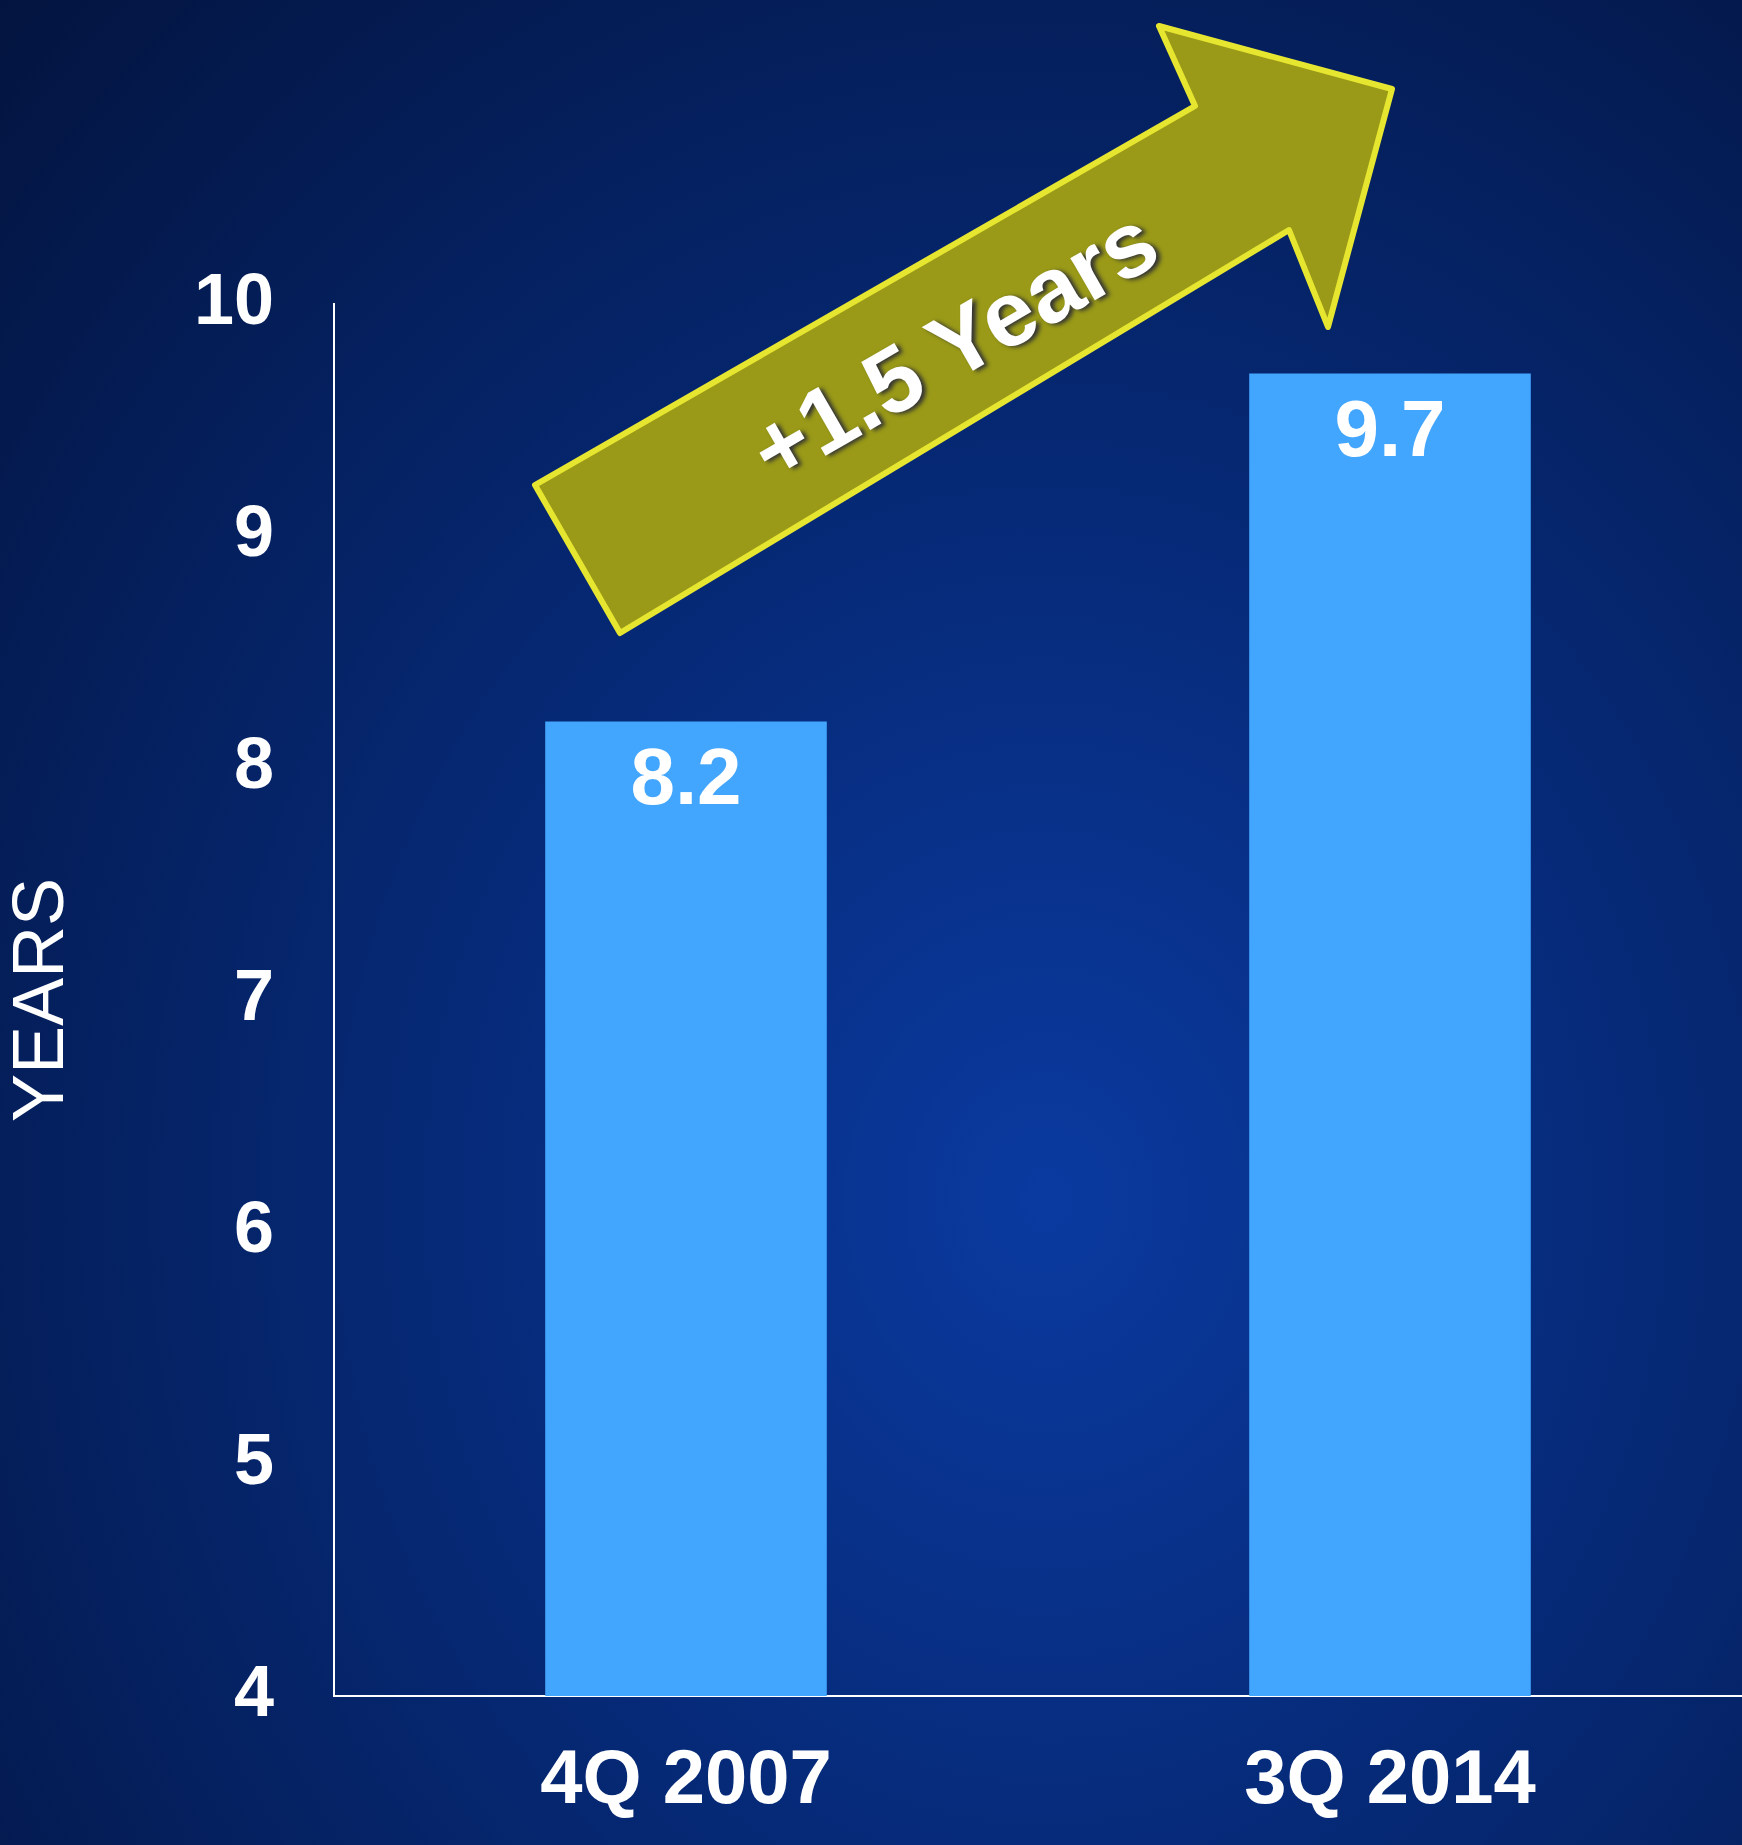  Describe the element at coordinates (686, 776) in the screenshot. I see `data-label: 8.2` at that location.